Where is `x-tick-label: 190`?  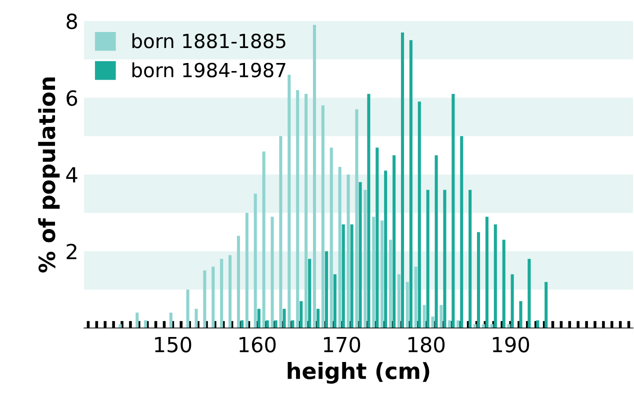 x-tick-label: 190 is located at coordinates (511, 344).